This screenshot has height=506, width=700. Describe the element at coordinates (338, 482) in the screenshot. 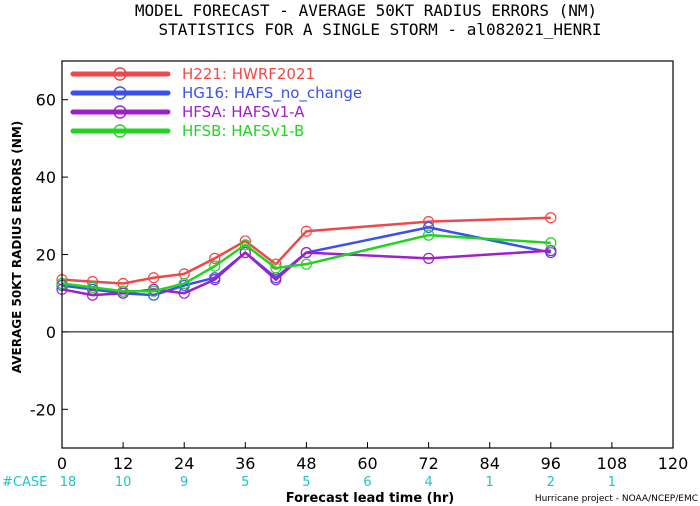

I see `case-counts: 18 10 9 5 5 6 4 1 2 1` at that location.